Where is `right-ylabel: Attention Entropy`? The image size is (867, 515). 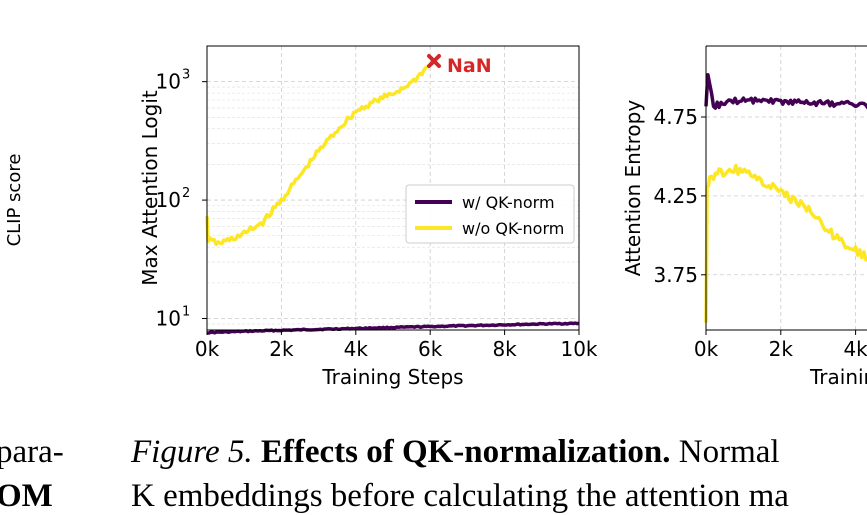
right-ylabel: Attention Entropy is located at coordinates (633, 188).